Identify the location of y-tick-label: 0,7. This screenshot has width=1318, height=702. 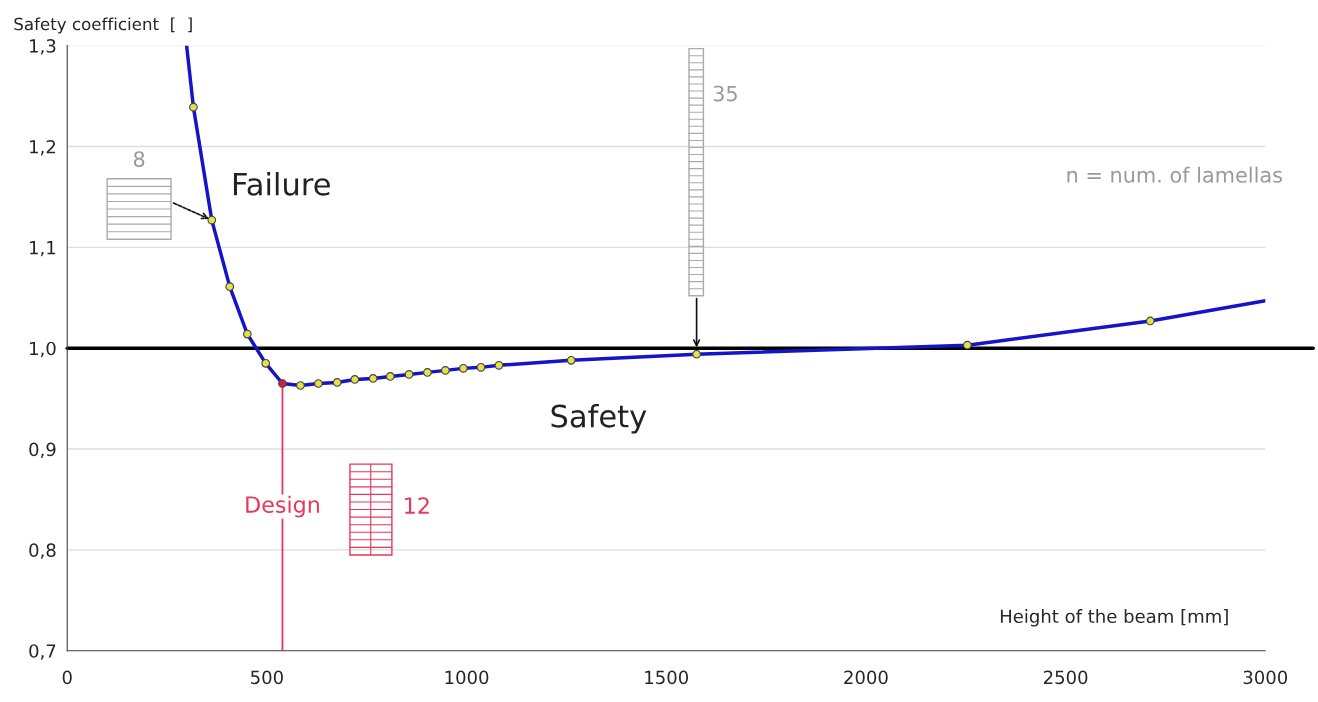
(42, 652).